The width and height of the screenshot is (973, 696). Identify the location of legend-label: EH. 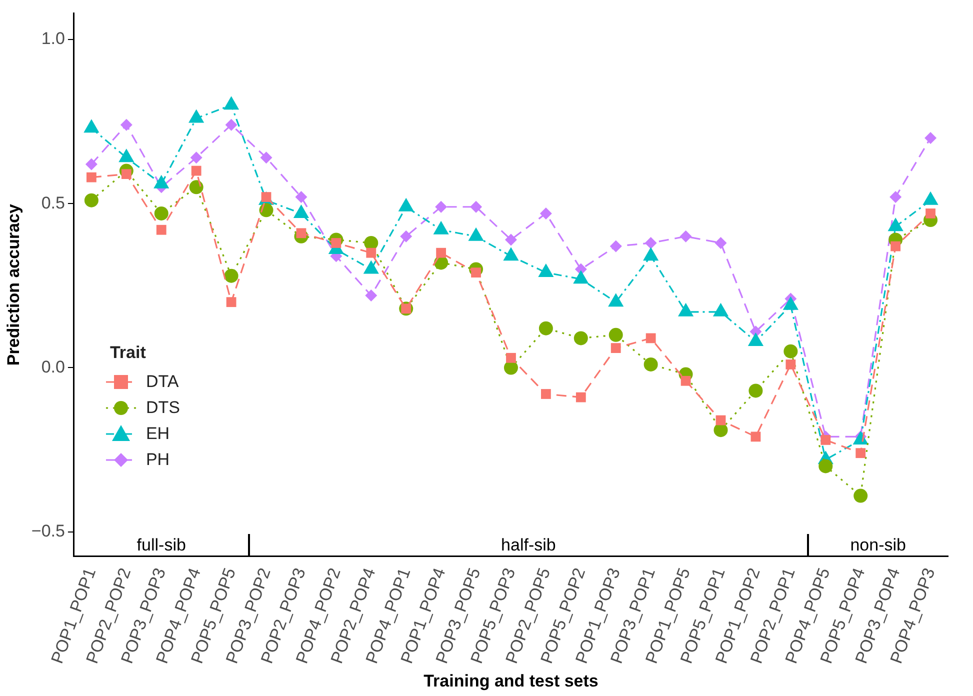
(158, 434).